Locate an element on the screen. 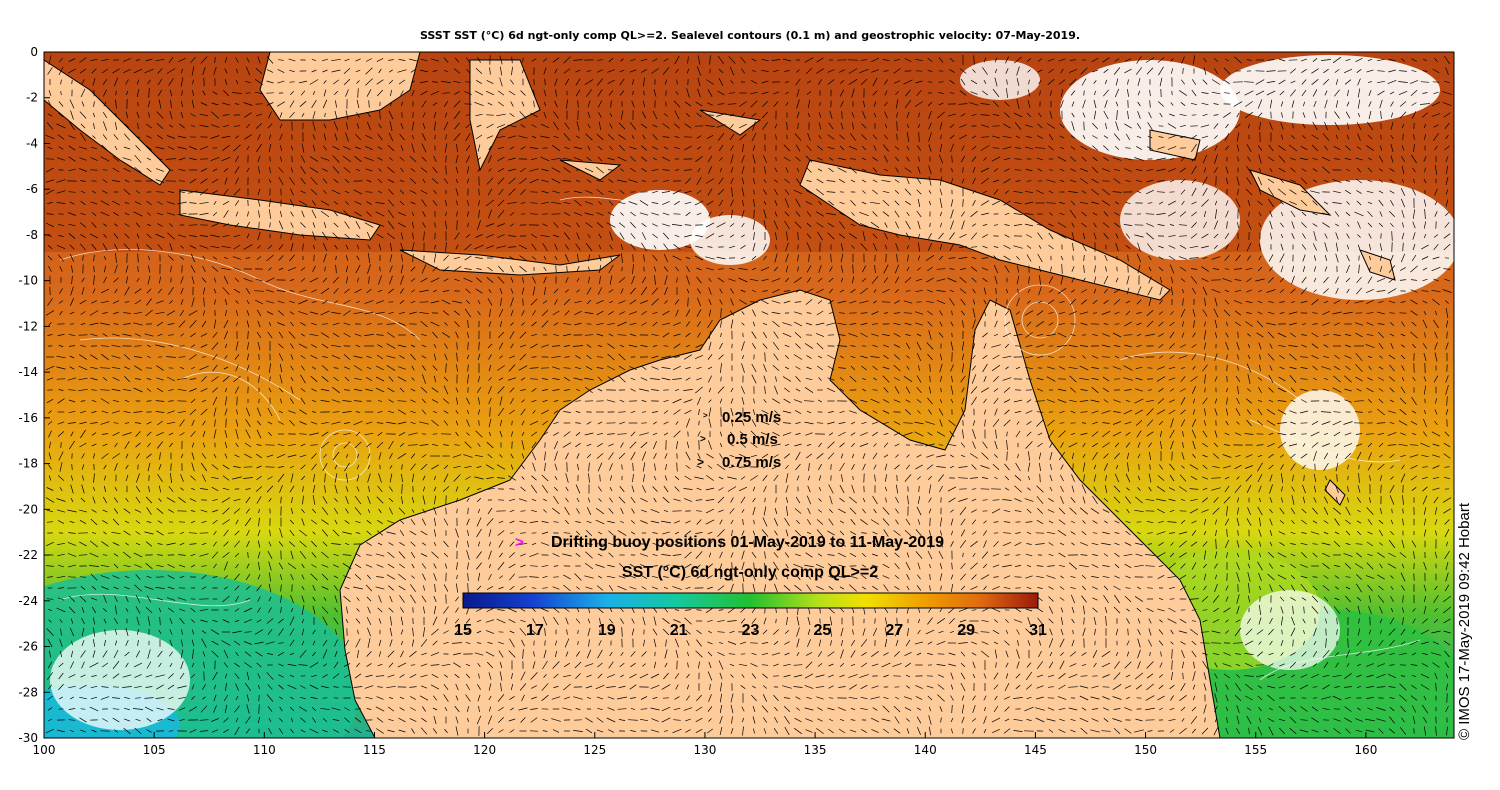 This screenshot has width=1500, height=790. y-tick-label: -20 is located at coordinates (28, 509).